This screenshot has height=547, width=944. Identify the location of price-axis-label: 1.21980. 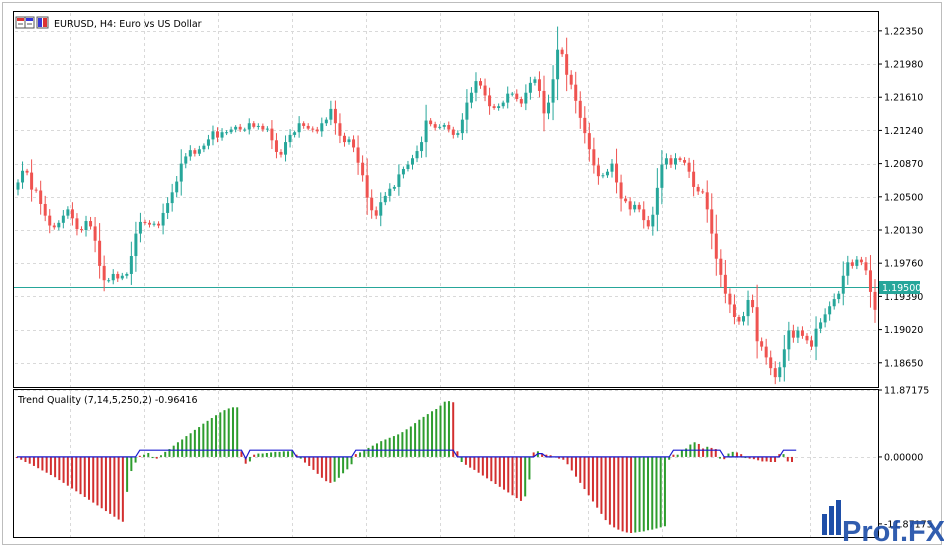
(903, 65).